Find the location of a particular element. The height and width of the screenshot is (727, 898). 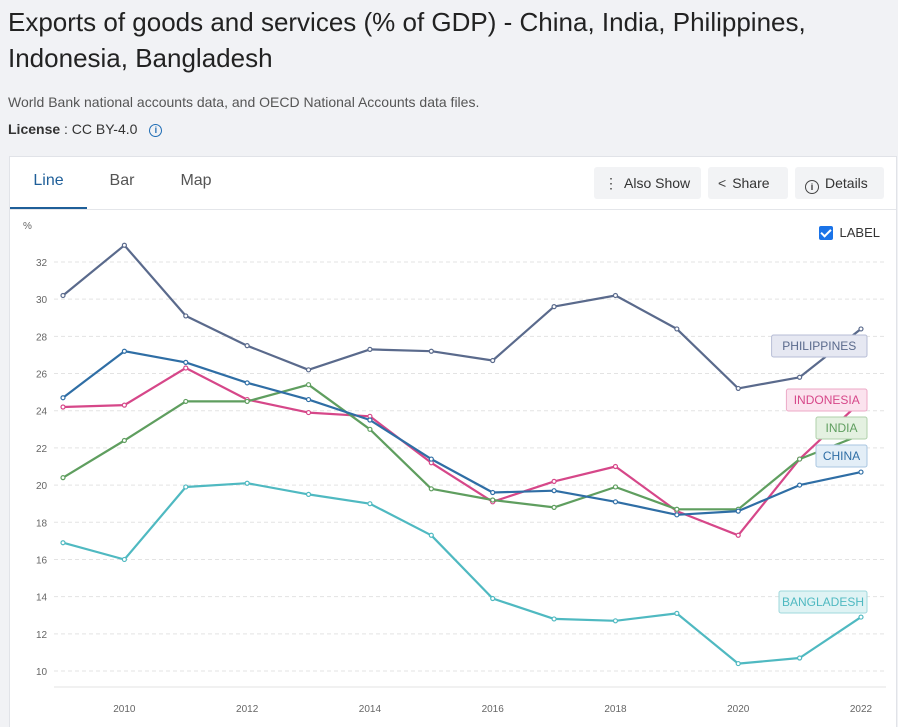

series-label-india: INDIA is located at coordinates (841, 428).